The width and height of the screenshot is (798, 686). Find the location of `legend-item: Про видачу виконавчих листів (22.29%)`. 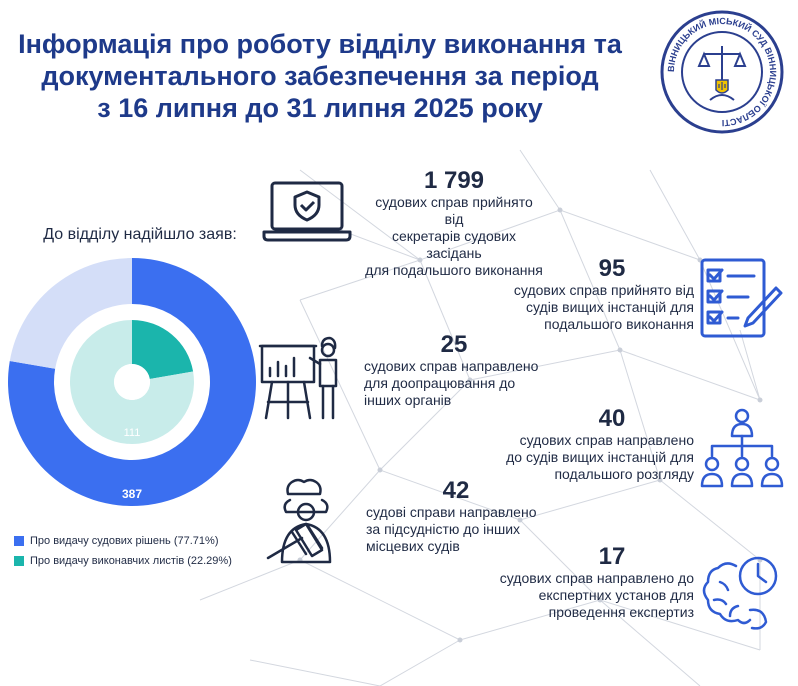

legend-item: Про видачу виконавчих листів (22.29%) is located at coordinates (123, 561).